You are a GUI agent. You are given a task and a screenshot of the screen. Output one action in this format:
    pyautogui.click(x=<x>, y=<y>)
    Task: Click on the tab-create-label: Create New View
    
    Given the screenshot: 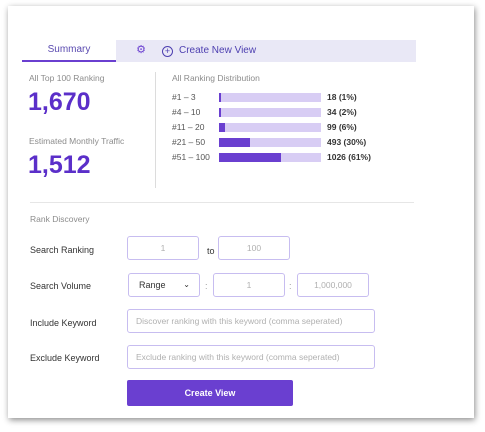 What is the action you would take?
    pyautogui.click(x=218, y=50)
    